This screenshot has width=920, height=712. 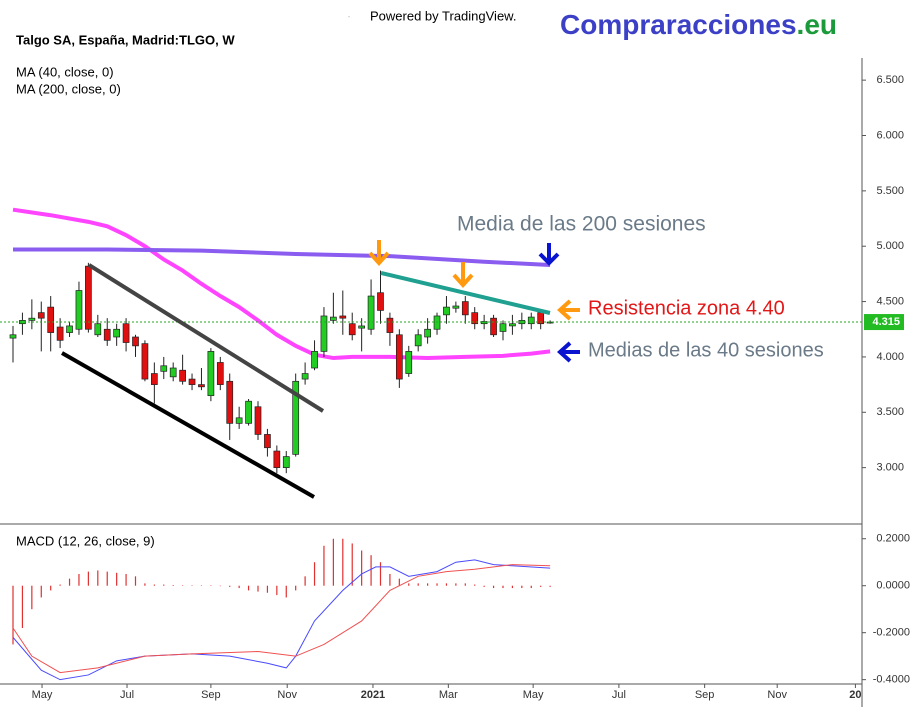 I want to click on macd-title: MACD (12, 26, close, 9), so click(x=85, y=540).